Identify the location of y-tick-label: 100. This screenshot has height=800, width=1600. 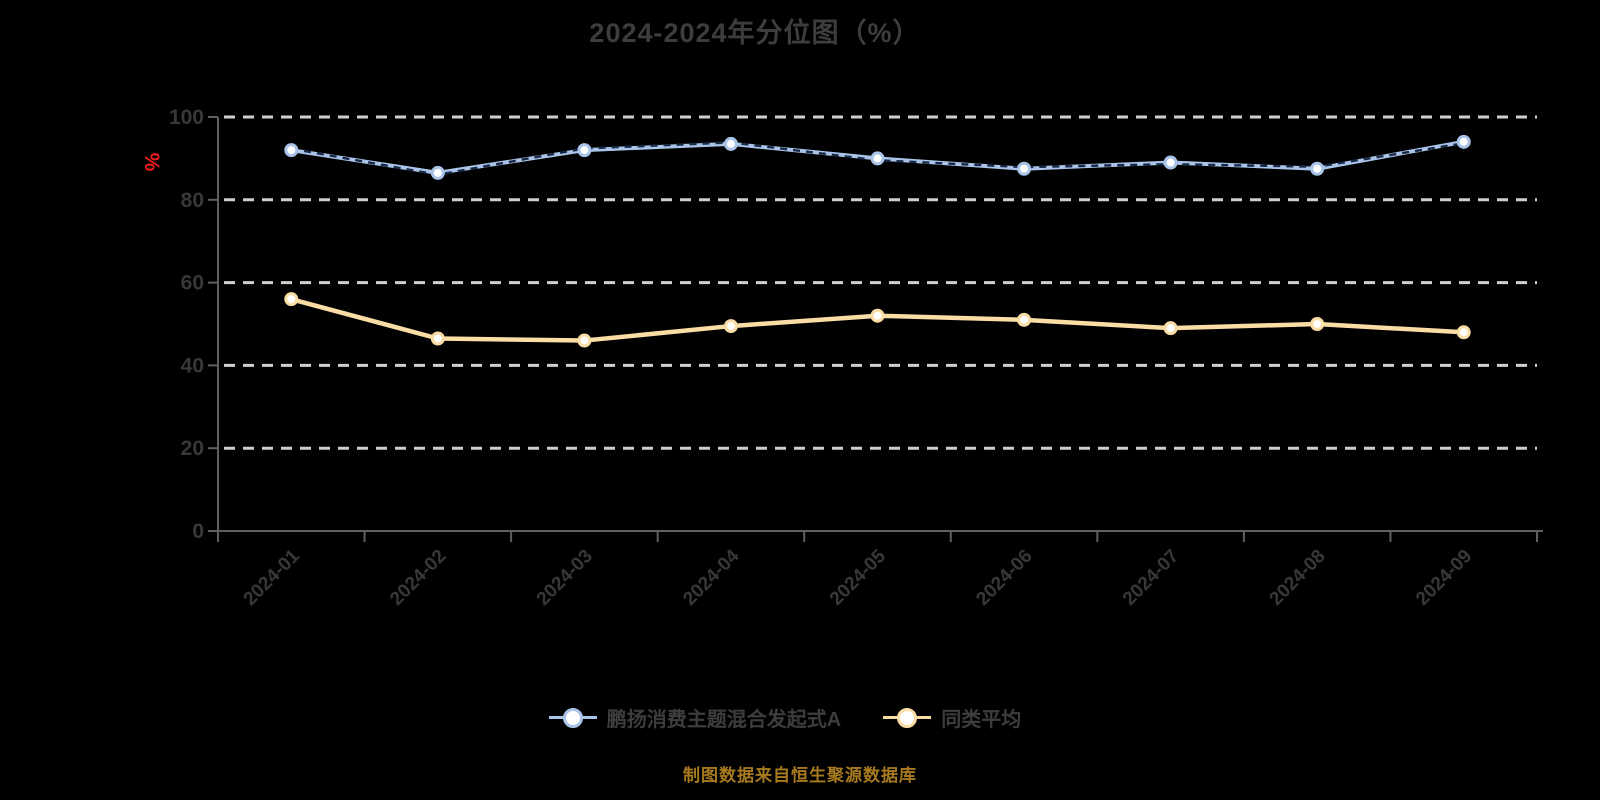
(186, 117).